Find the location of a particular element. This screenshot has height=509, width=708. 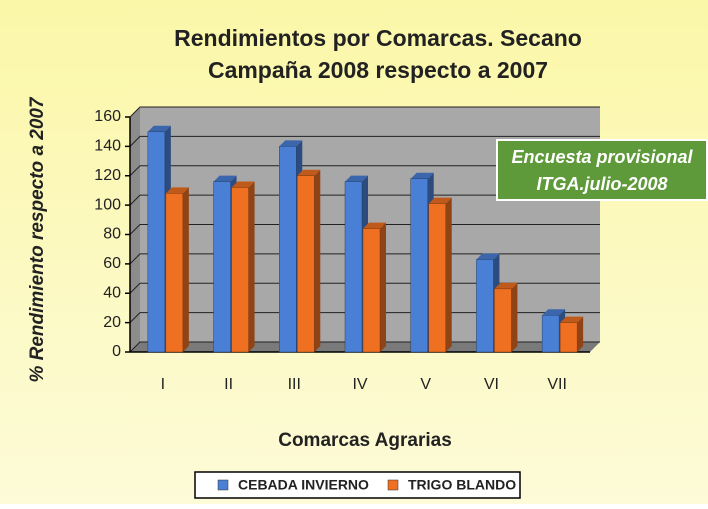

y-tick-label: 120 is located at coordinates (107, 175).